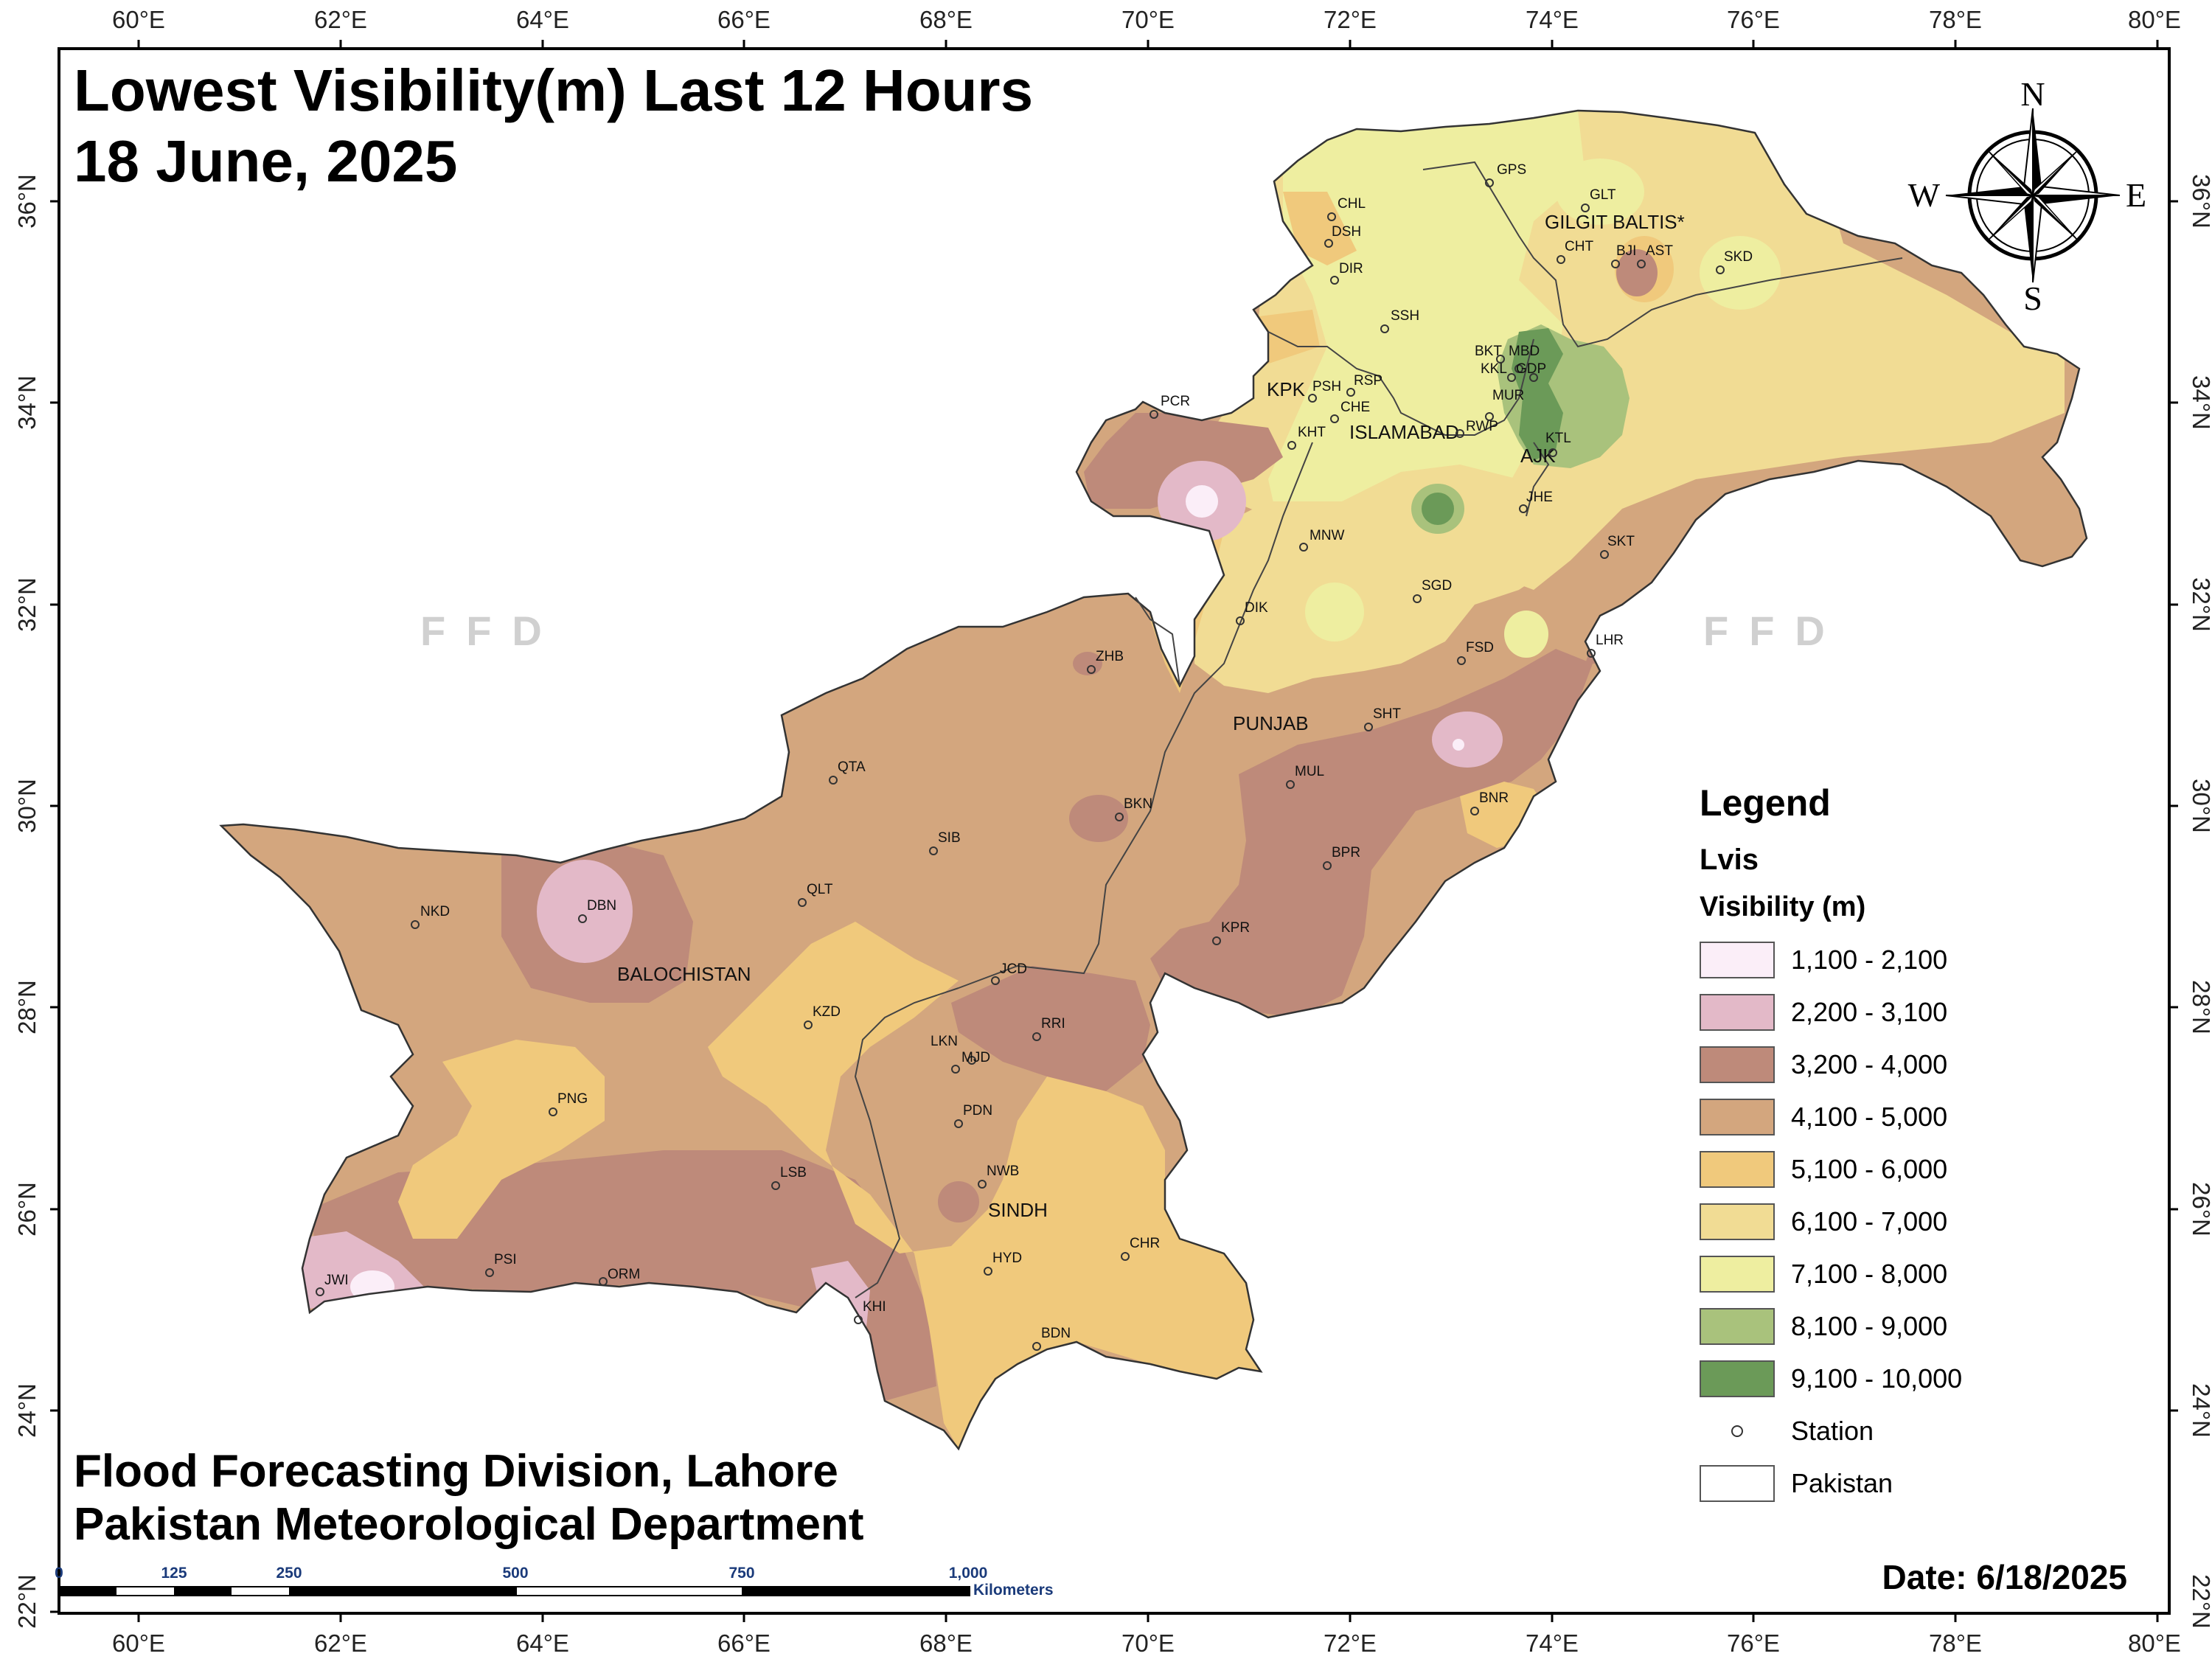 This screenshot has width=2212, height=1659. Describe the element at coordinates (1869, 1011) in the screenshot. I see `legend-label: 2,200 - 3,100` at that location.